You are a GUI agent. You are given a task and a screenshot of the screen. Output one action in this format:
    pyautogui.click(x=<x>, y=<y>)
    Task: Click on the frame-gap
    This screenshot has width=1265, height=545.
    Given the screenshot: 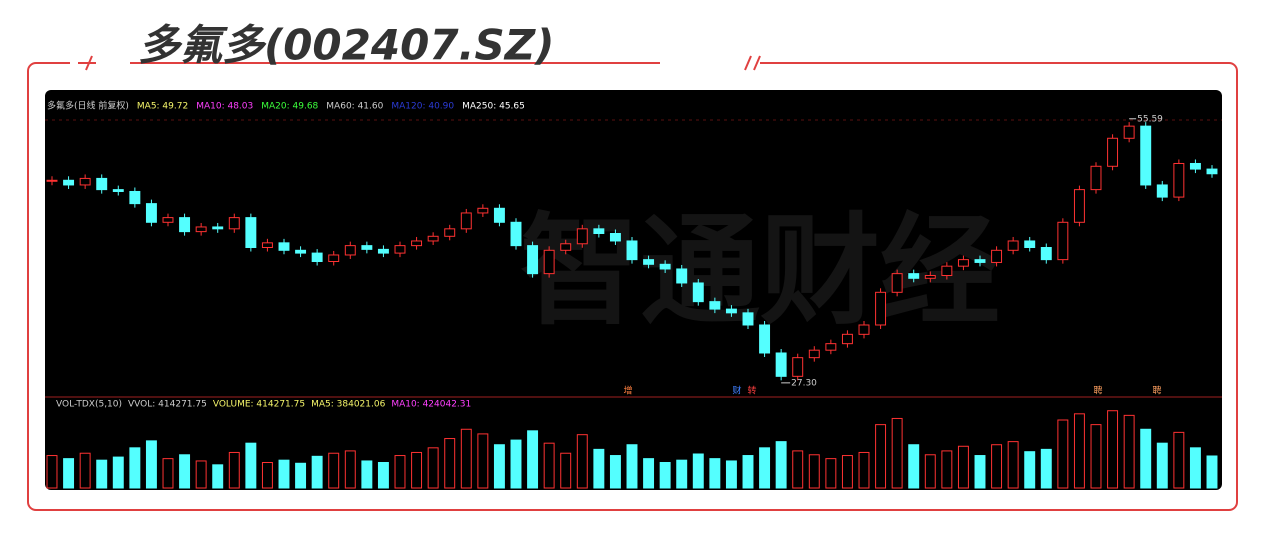 What is the action you would take?
    pyautogui.click(x=710, y=63)
    